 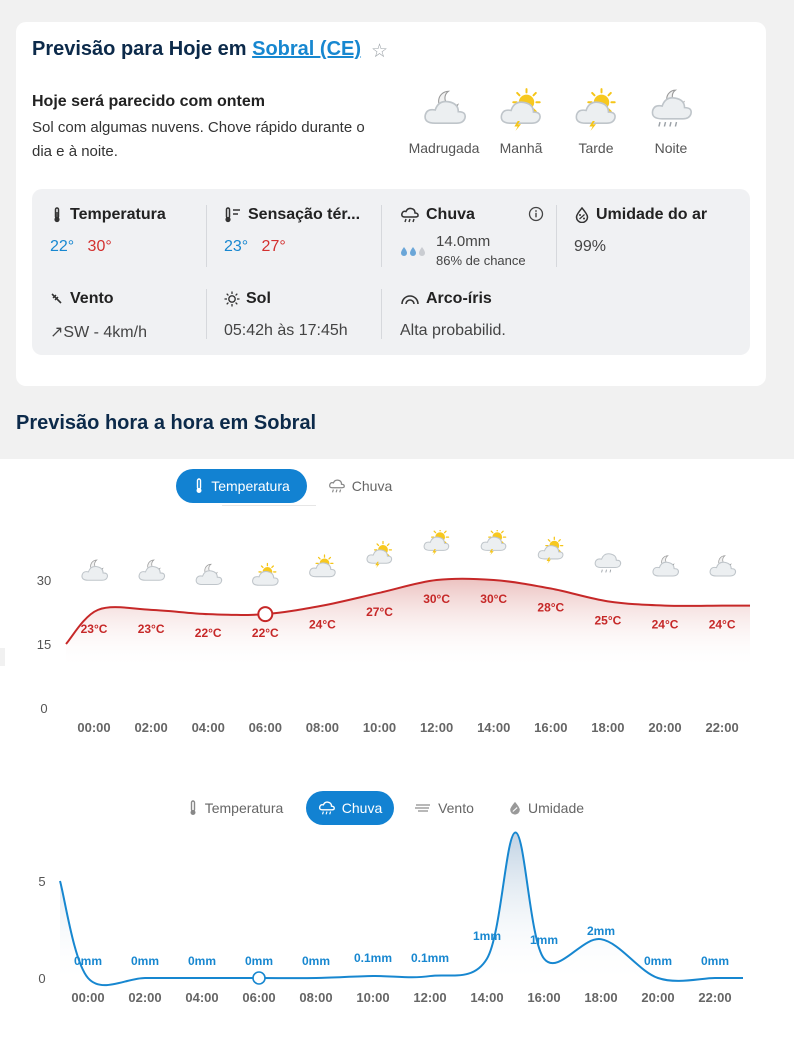 I want to click on rain-area, so click(x=401, y=909).